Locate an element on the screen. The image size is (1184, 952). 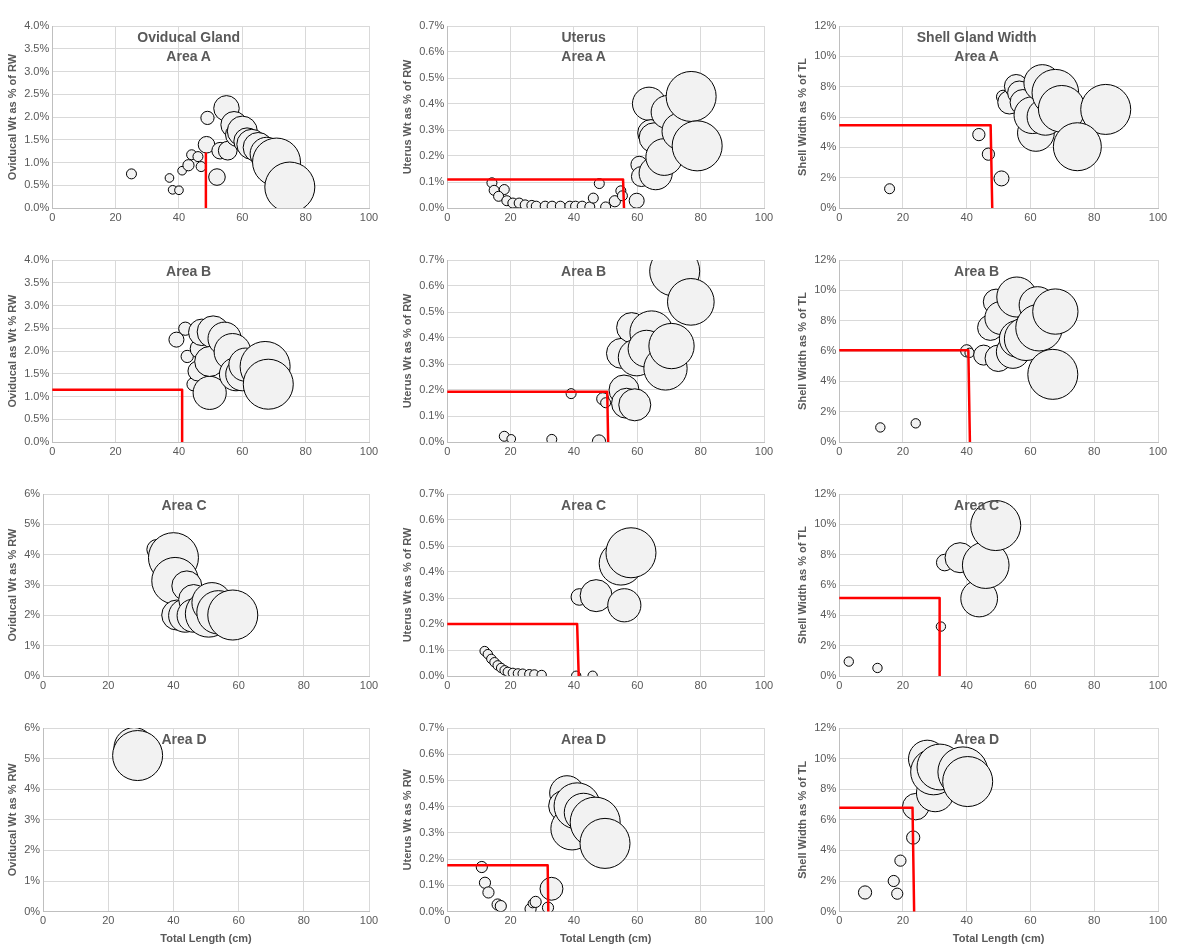
y-tick-label: 1% is located at coordinates (32, 880).